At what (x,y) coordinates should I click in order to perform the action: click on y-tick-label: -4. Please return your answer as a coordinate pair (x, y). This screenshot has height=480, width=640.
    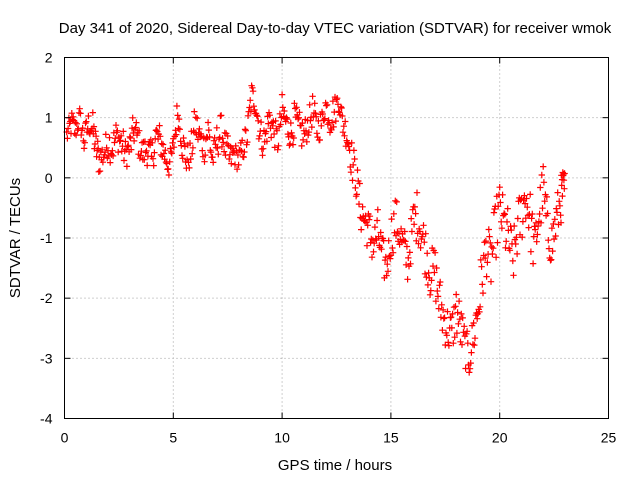
    Looking at the image, I should click on (46, 419).